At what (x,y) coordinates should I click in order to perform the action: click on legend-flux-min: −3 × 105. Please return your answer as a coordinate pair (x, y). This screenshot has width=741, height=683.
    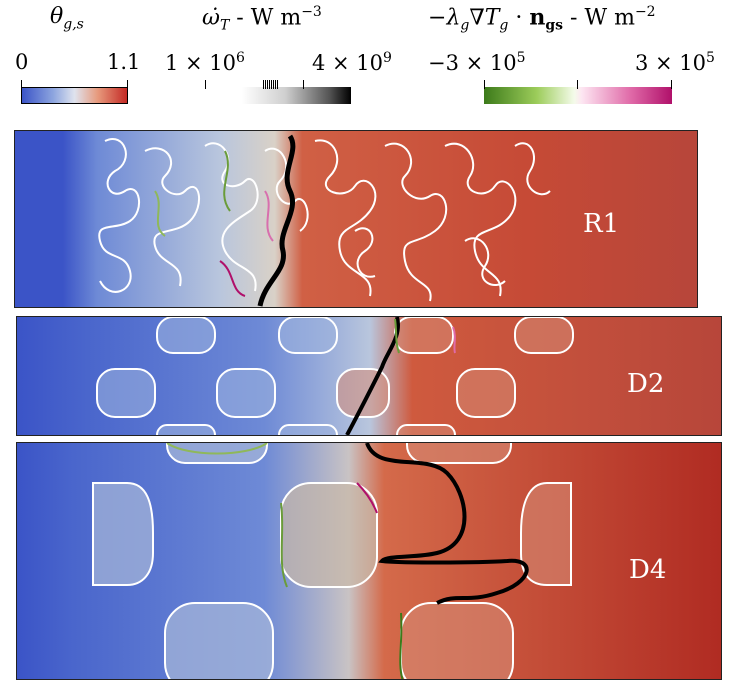
    Looking at the image, I should click on (477, 62).